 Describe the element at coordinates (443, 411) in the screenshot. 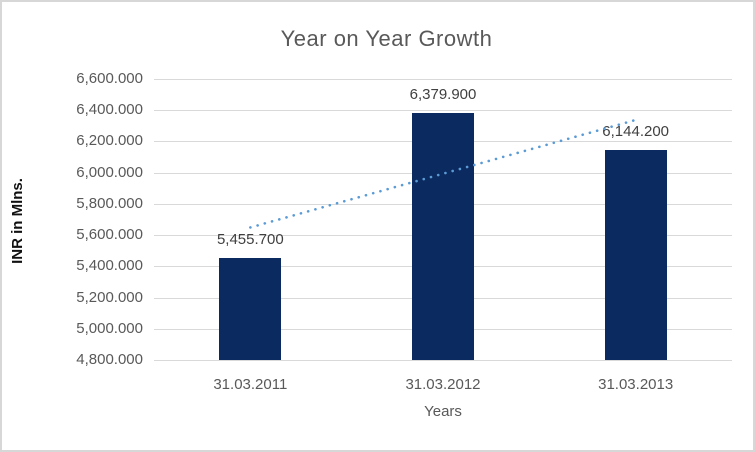

I see `x-axis-title: Years` at that location.